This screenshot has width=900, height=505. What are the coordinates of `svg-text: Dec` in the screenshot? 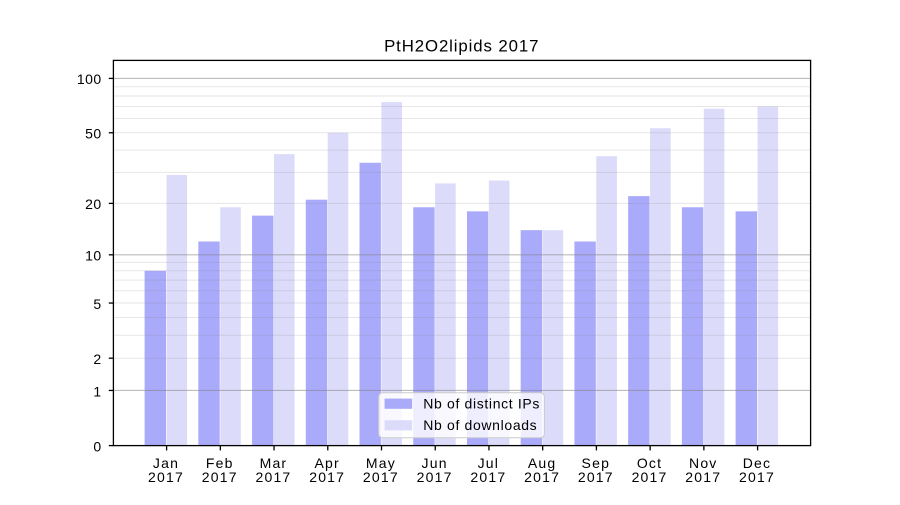 It's located at (757, 463).